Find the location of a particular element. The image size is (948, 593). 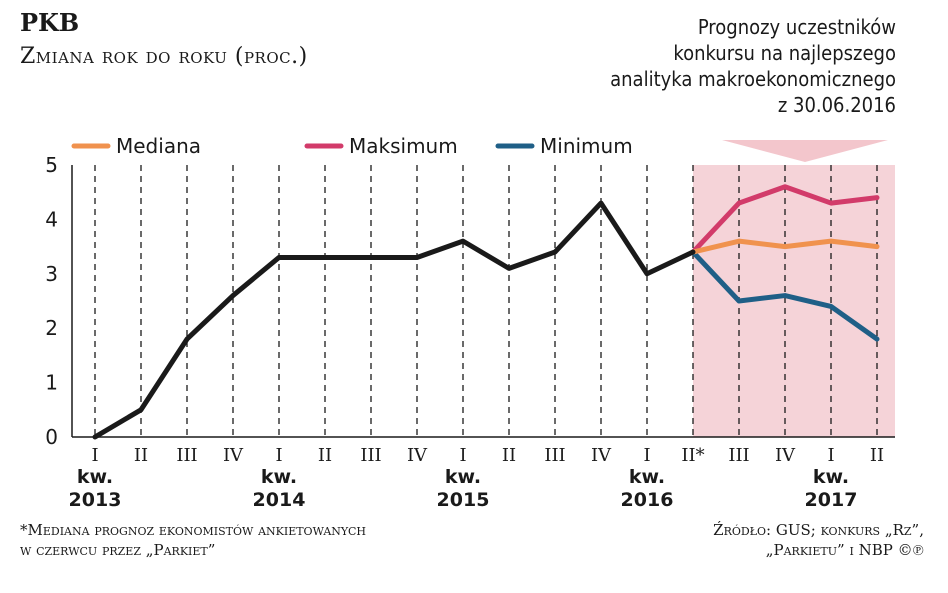

series-line-minimum is located at coordinates (785, 295).